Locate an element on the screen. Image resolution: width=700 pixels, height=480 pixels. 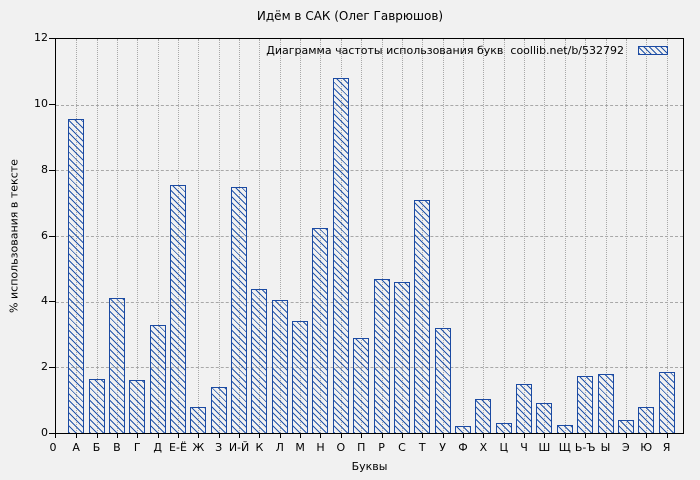
bar-slot: Ы is located at coordinates (605, 246).